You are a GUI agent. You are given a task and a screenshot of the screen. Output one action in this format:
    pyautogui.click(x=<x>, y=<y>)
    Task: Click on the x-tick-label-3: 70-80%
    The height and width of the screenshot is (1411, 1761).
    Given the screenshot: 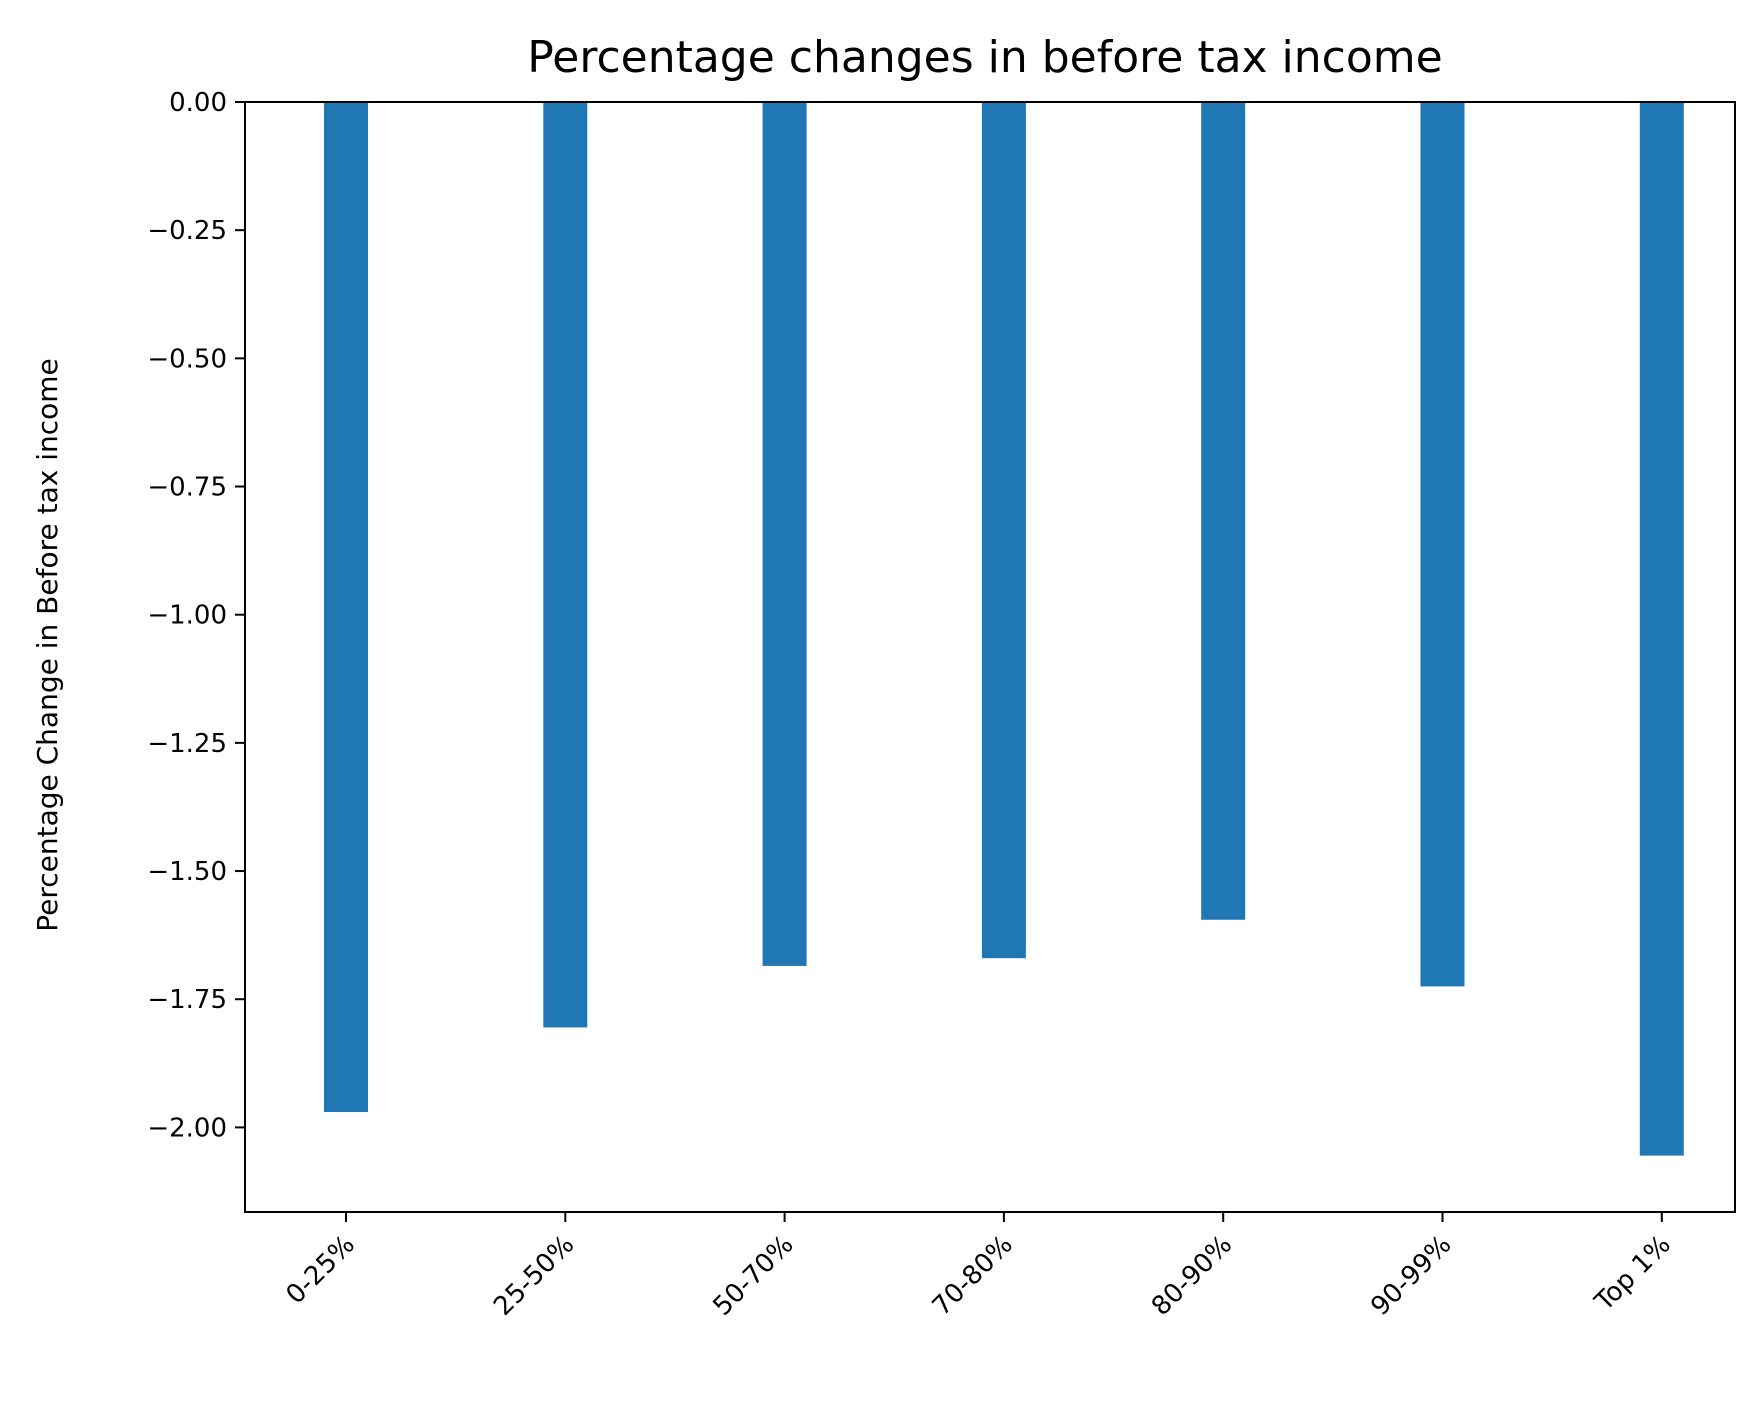 What is the action you would take?
    pyautogui.click(x=973, y=1276)
    